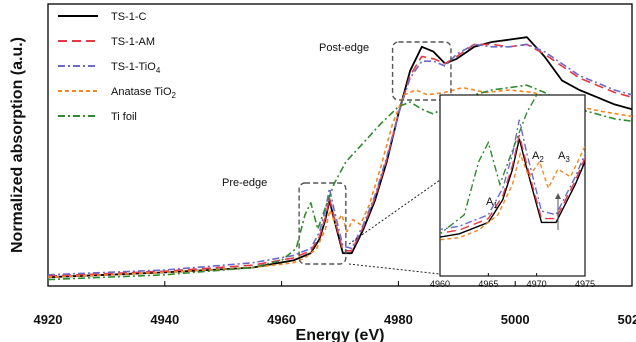 The width and height of the screenshot is (636, 342). Describe the element at coordinates (394, 212) in the screenshot. I see `zoom-line-upper` at that location.